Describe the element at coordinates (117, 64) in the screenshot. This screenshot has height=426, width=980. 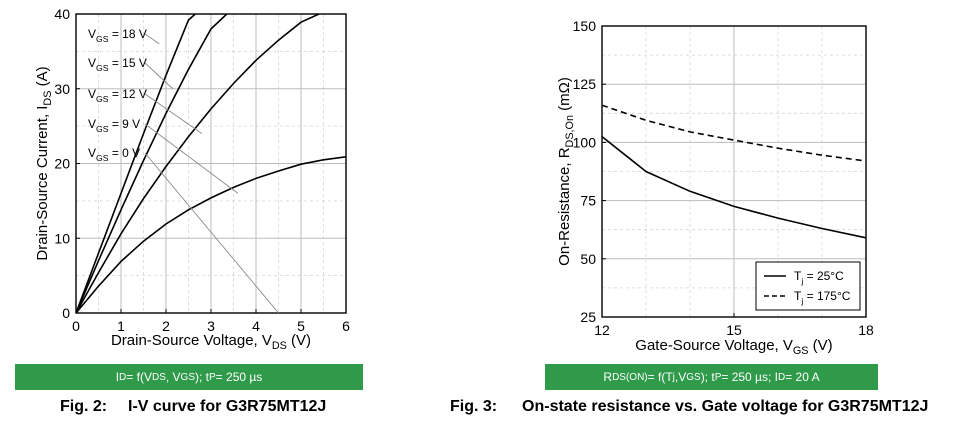
I see `vgs-annotation: VGS = 15 V` at that location.